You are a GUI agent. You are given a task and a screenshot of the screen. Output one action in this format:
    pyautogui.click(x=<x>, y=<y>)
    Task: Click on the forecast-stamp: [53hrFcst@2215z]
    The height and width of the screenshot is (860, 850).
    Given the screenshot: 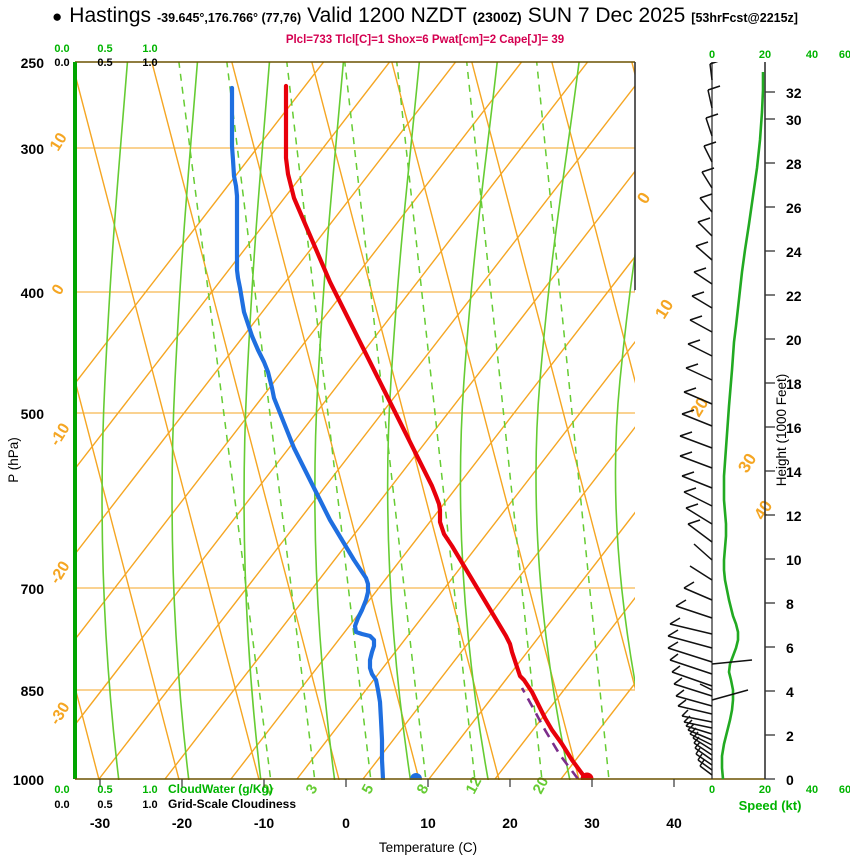 What is the action you would take?
    pyautogui.click(x=744, y=18)
    